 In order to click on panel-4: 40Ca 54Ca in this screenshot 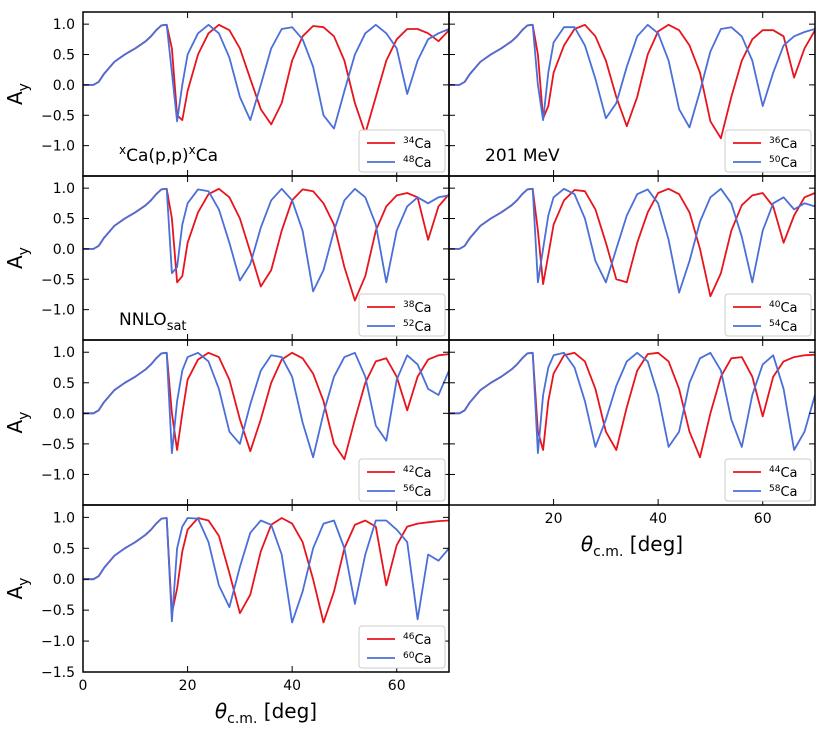, I will do `click(632, 258)`.